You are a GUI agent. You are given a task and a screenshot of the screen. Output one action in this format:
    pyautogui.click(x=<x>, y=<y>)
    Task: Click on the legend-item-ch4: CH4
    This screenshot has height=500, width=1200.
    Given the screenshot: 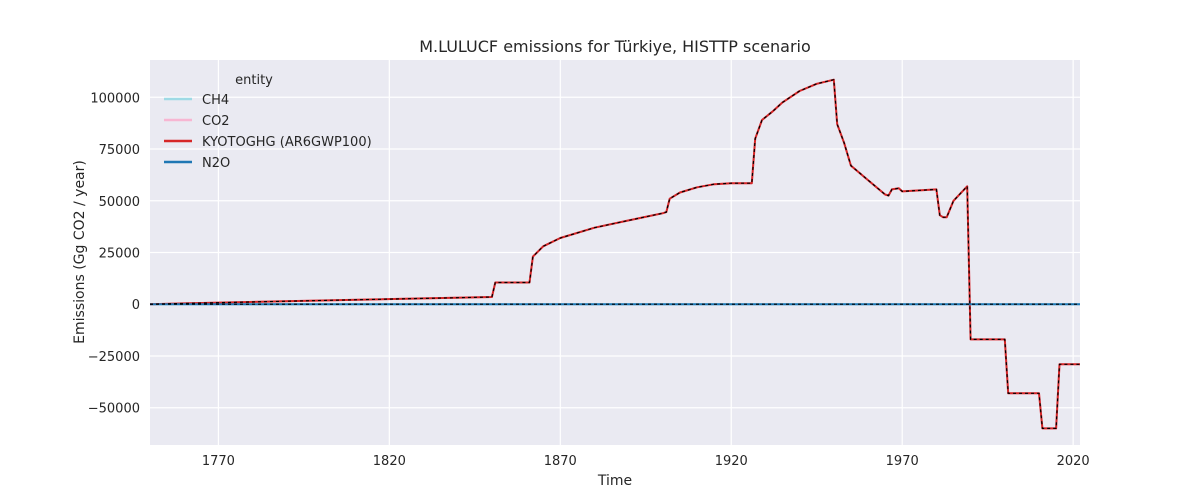 What is the action you would take?
    pyautogui.click(x=196, y=100)
    